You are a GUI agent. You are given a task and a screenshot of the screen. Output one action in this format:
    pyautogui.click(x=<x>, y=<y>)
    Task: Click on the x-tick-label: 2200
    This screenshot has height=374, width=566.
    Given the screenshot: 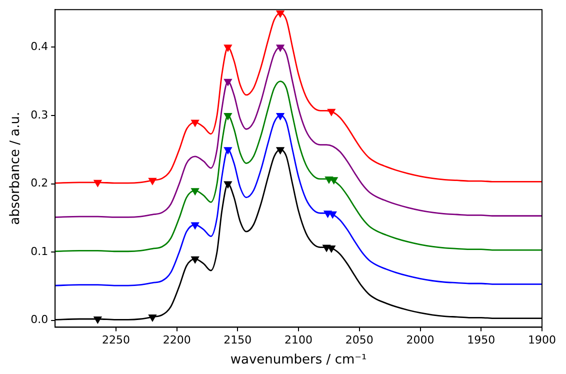 What is the action you would take?
    pyautogui.click(x=176, y=340)
    